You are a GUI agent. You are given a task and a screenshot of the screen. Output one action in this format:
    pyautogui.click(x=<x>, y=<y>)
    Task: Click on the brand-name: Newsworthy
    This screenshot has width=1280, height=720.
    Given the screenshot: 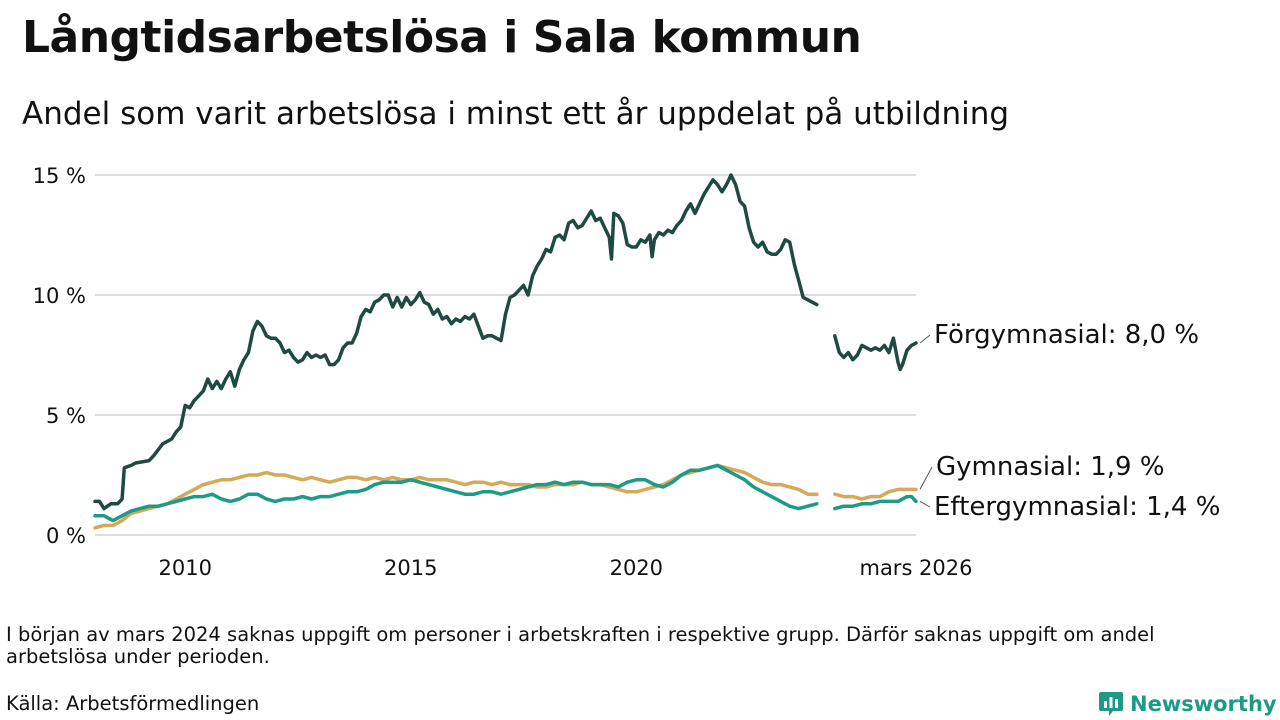 What is the action you would take?
    pyautogui.click(x=1203, y=704)
    